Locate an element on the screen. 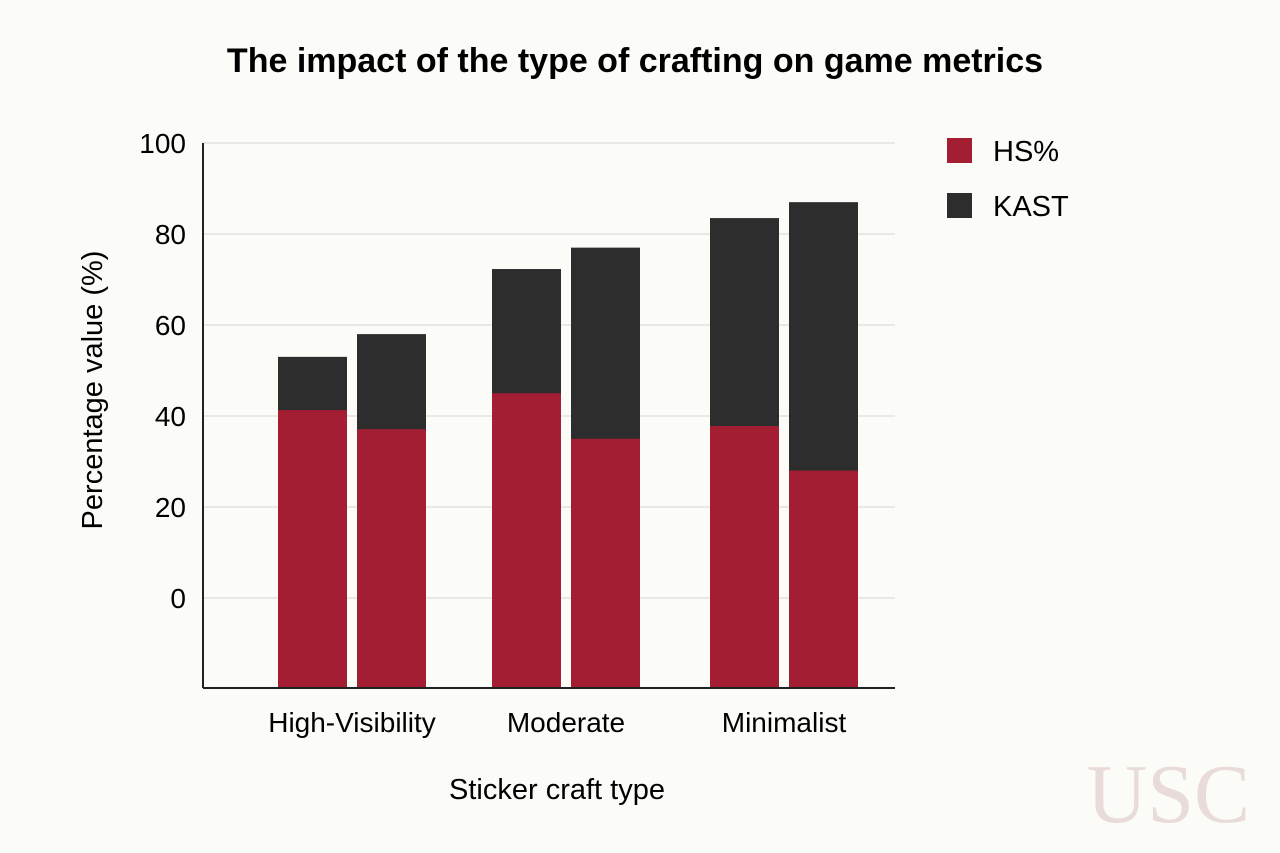  x-tick-label: Minimalist is located at coordinates (784, 722).